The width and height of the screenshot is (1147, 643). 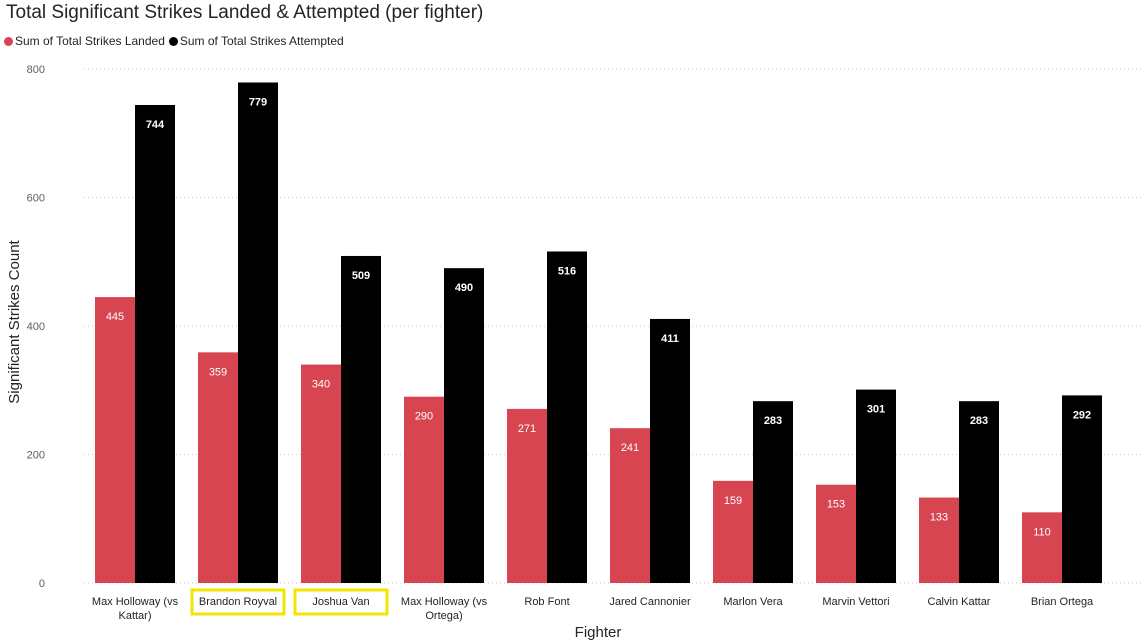 I want to click on data-label-attempted: 779, so click(x=258, y=102).